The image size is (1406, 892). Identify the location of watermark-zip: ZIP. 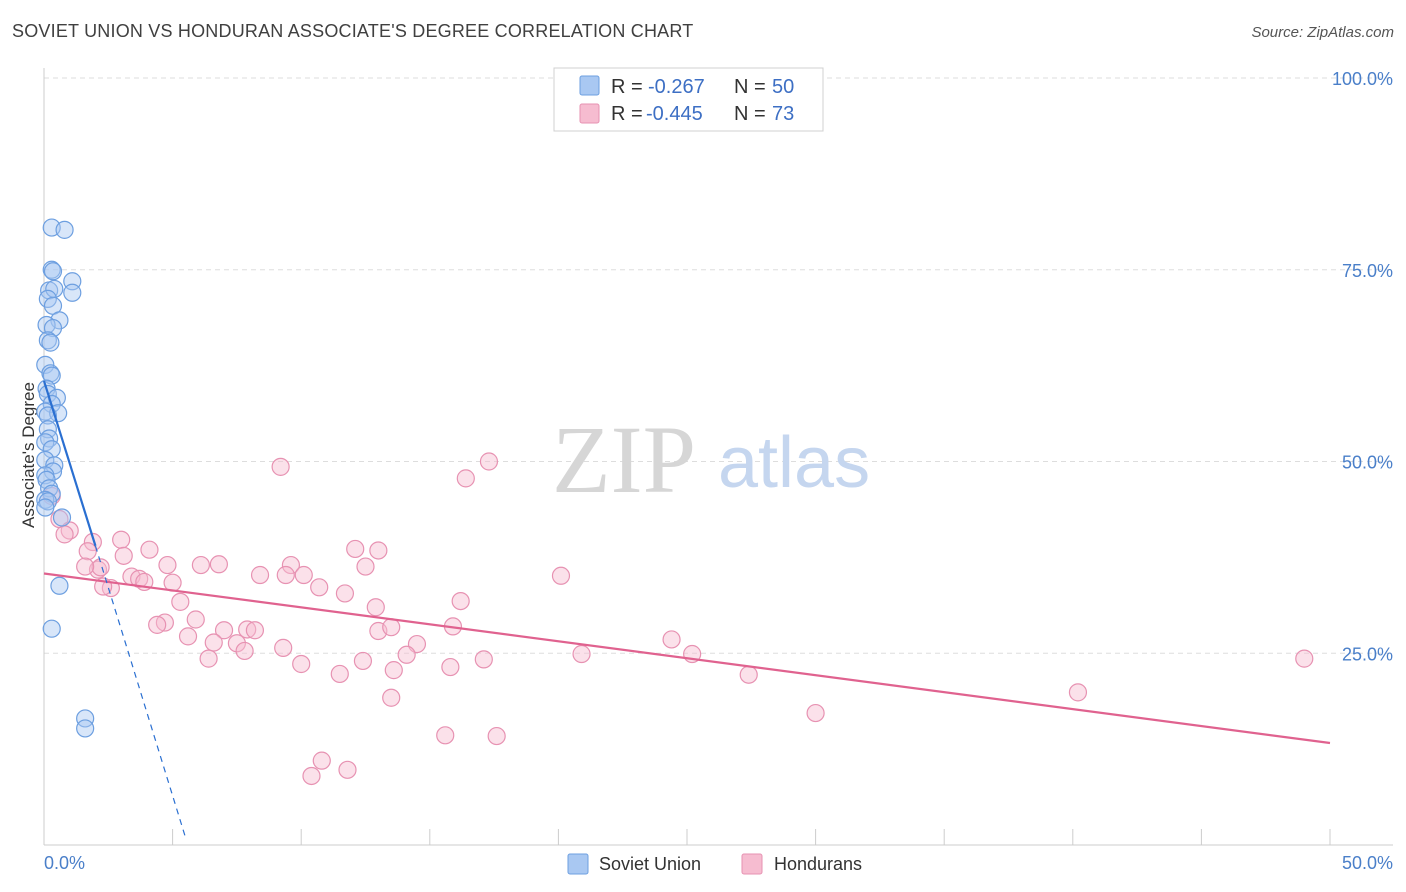
(624, 459).